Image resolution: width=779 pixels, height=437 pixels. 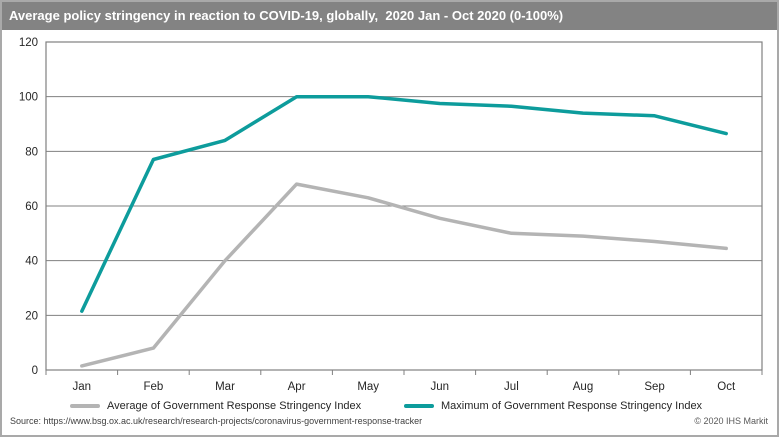 I want to click on svg-text: 60, so click(x=31, y=207).